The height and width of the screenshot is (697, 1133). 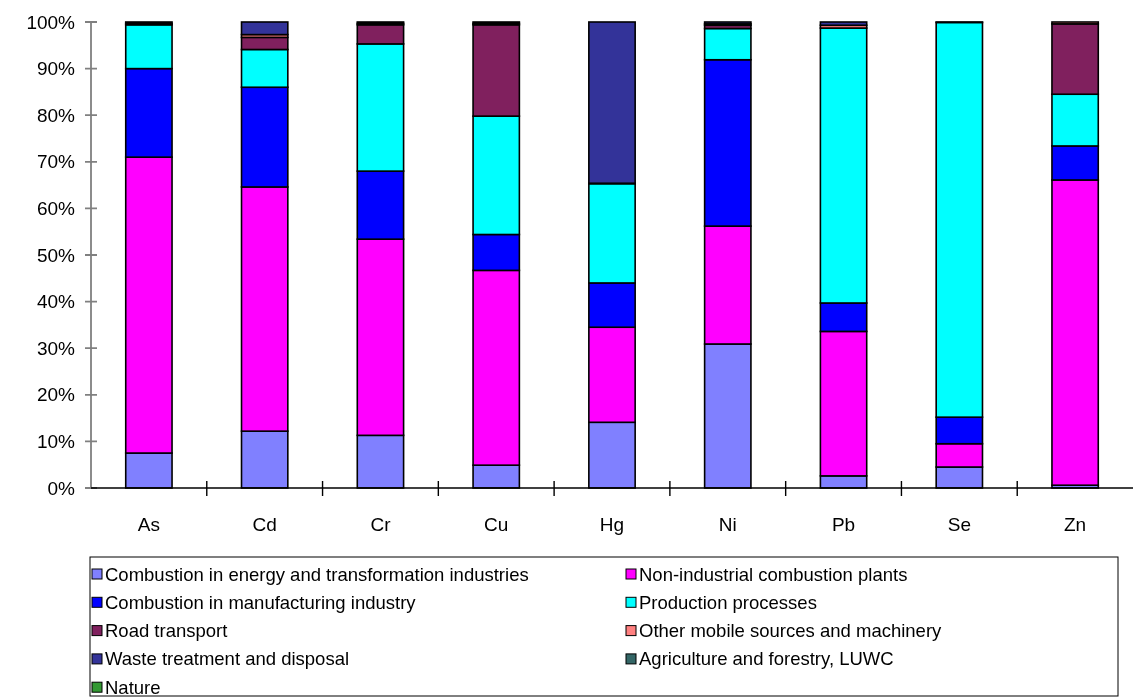 I want to click on legend-label: Nature, so click(x=133, y=686).